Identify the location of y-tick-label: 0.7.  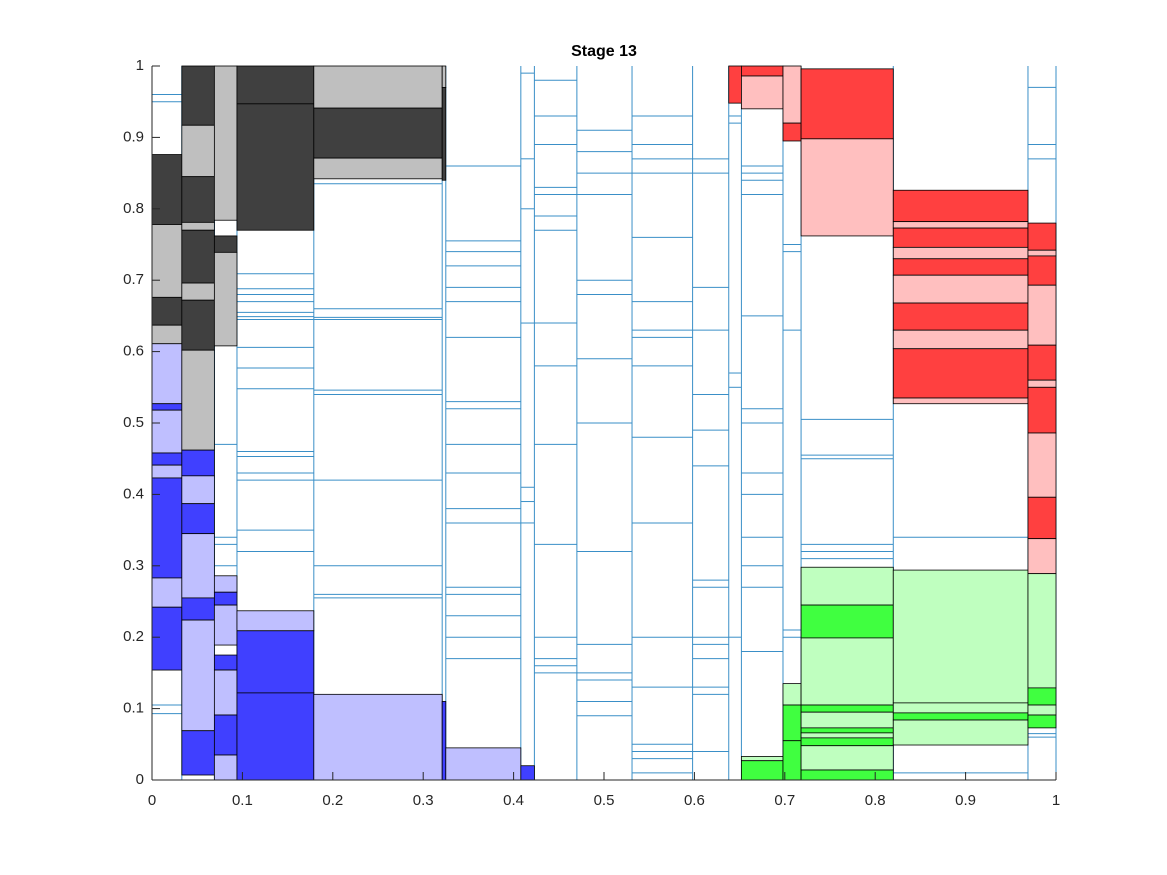
(133, 279).